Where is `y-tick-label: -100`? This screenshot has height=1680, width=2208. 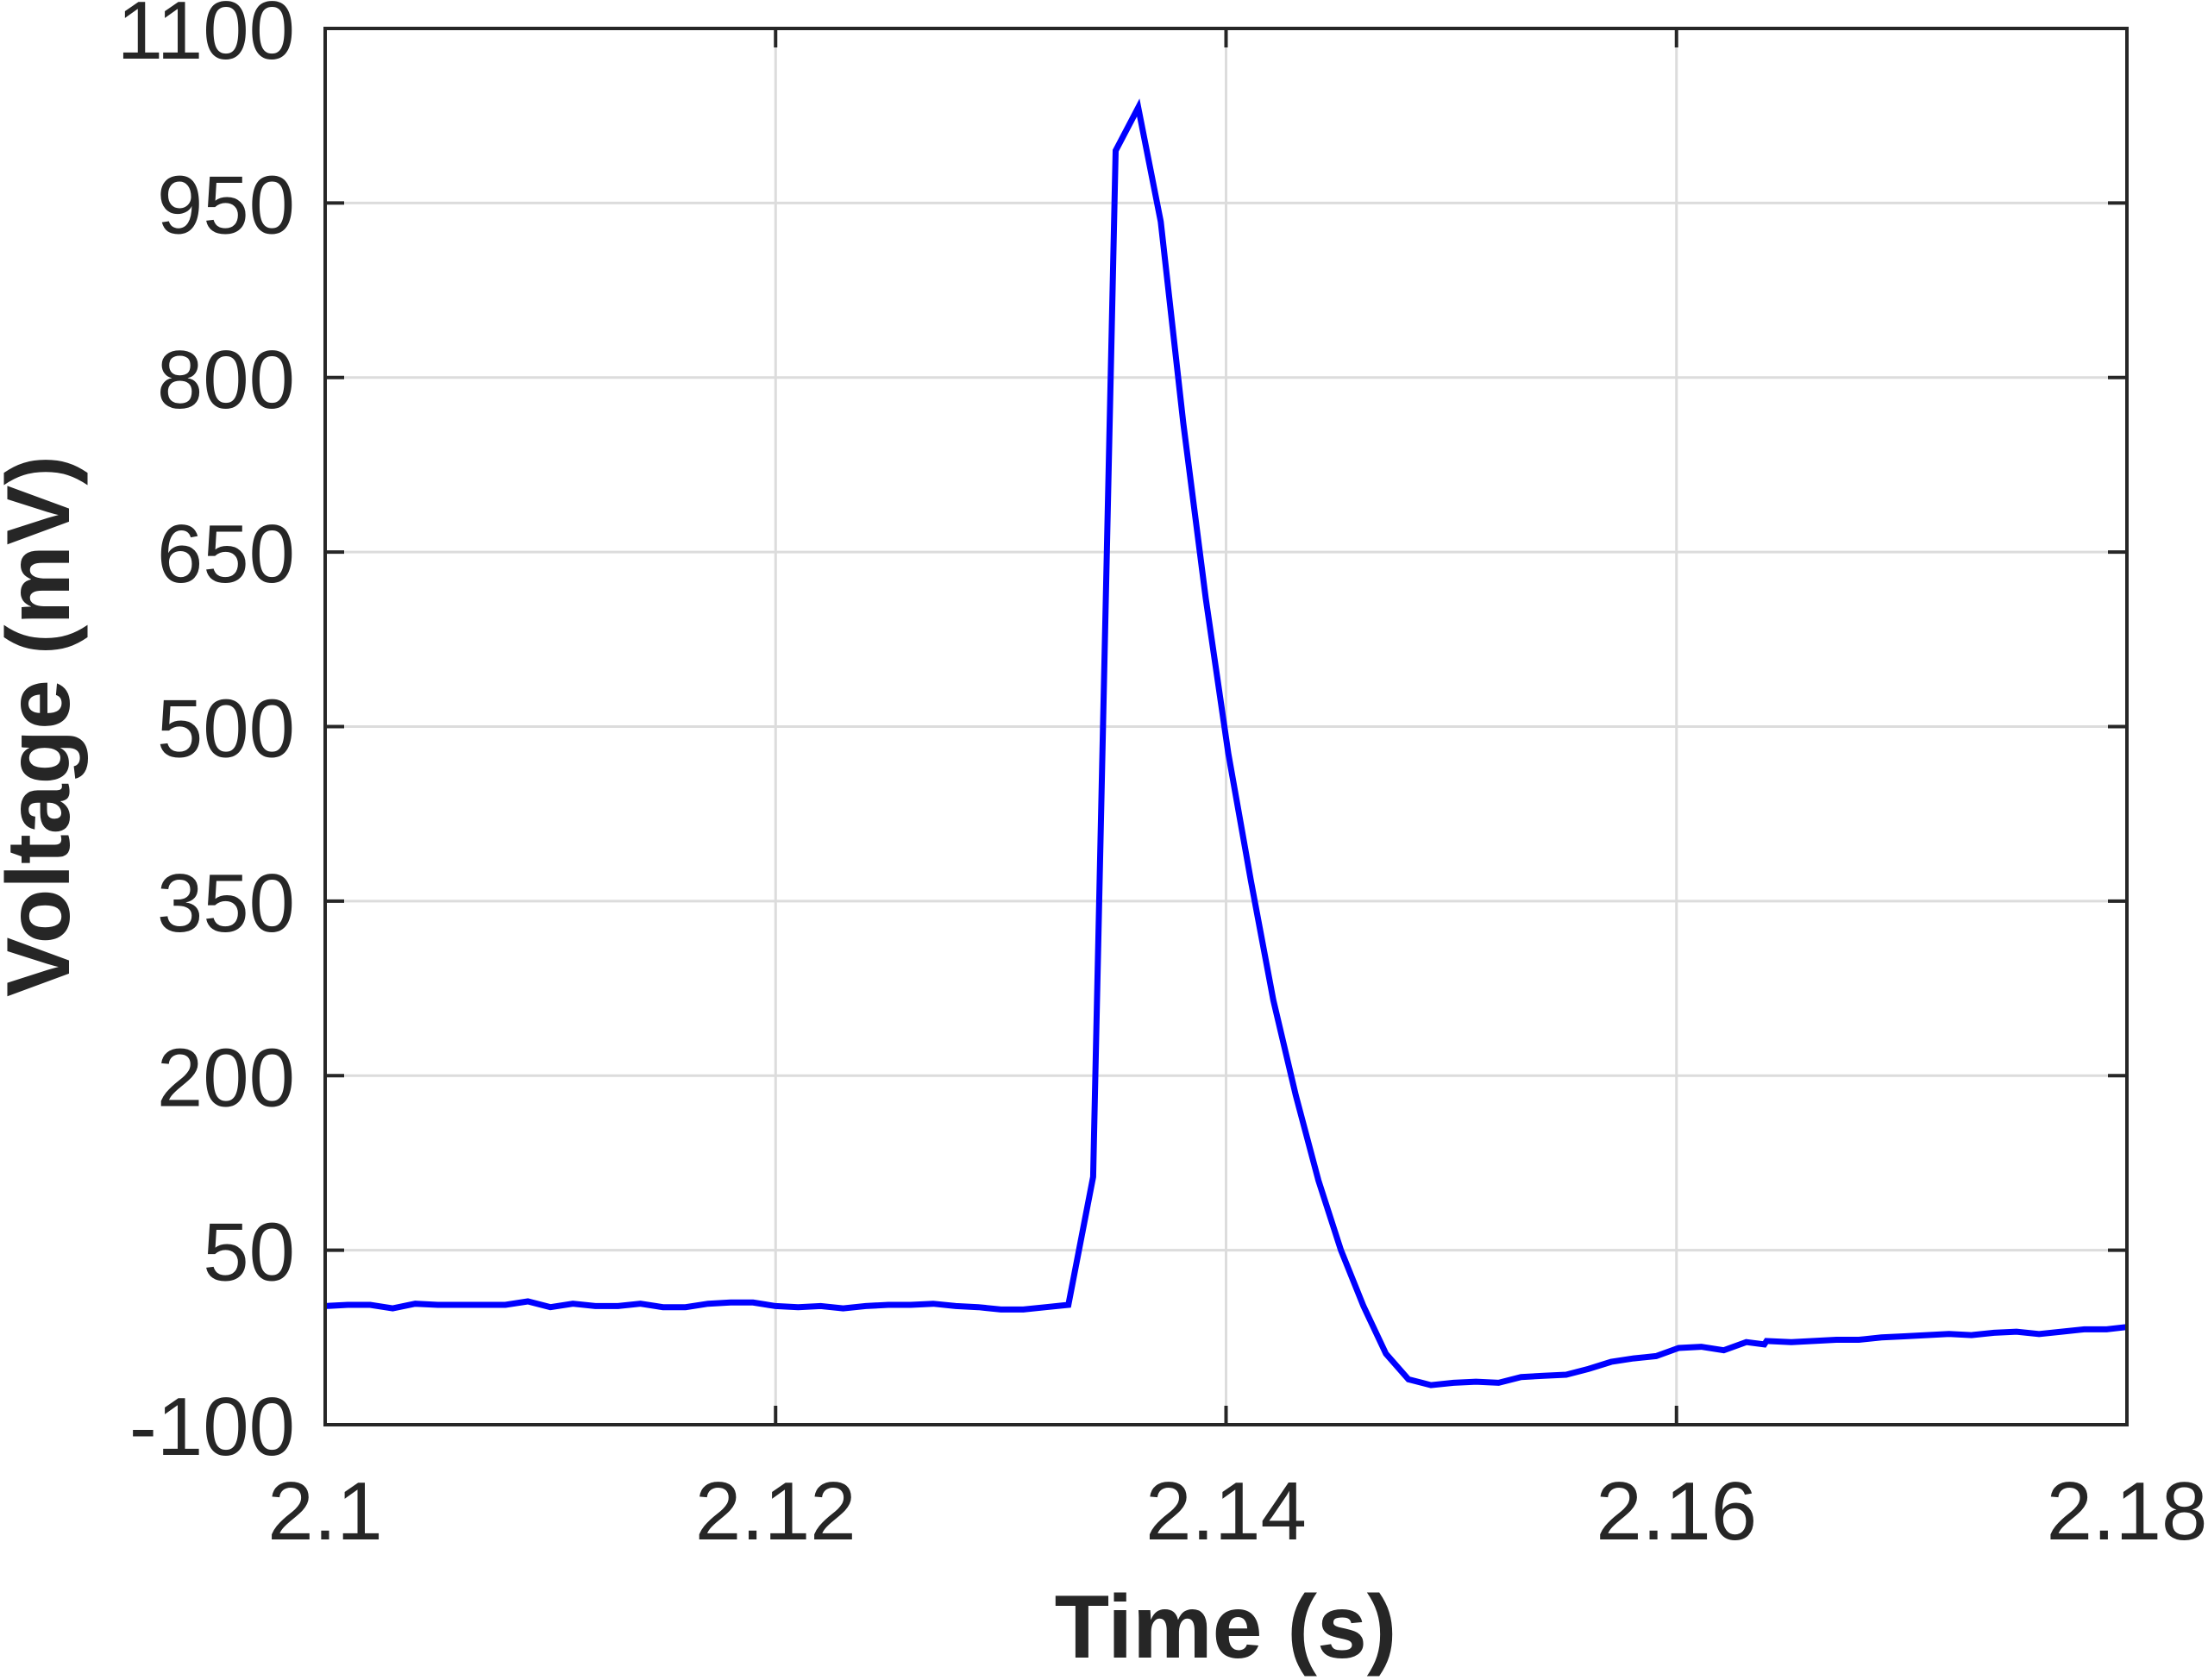 y-tick-label: -100 is located at coordinates (212, 1427).